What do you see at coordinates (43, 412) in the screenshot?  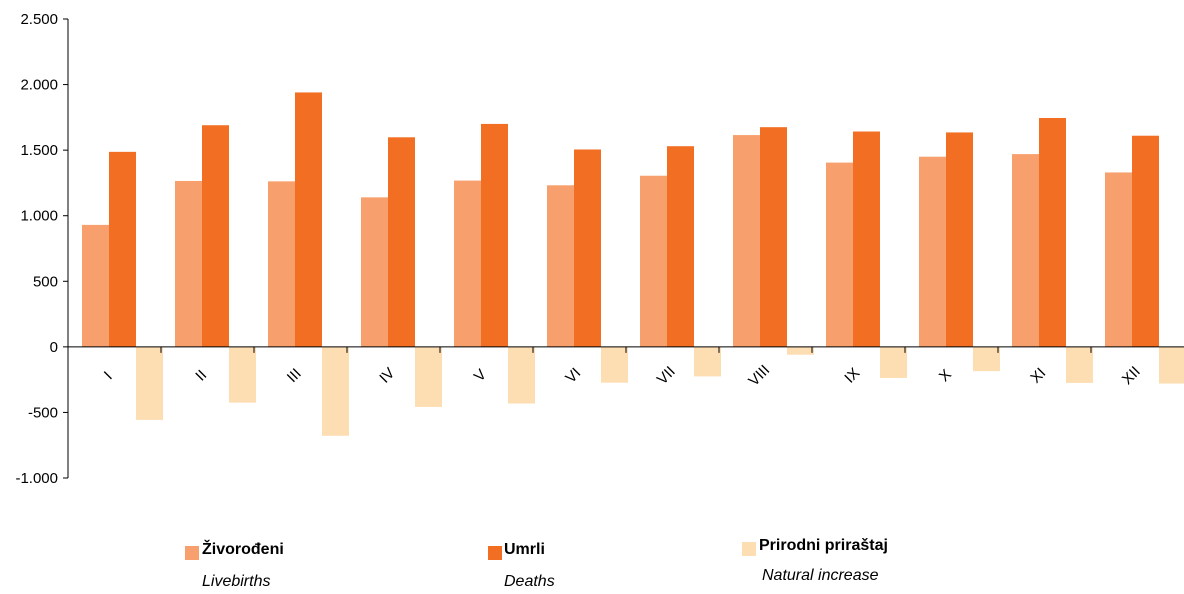 I see `y-tick-label: -500` at bounding box center [43, 412].